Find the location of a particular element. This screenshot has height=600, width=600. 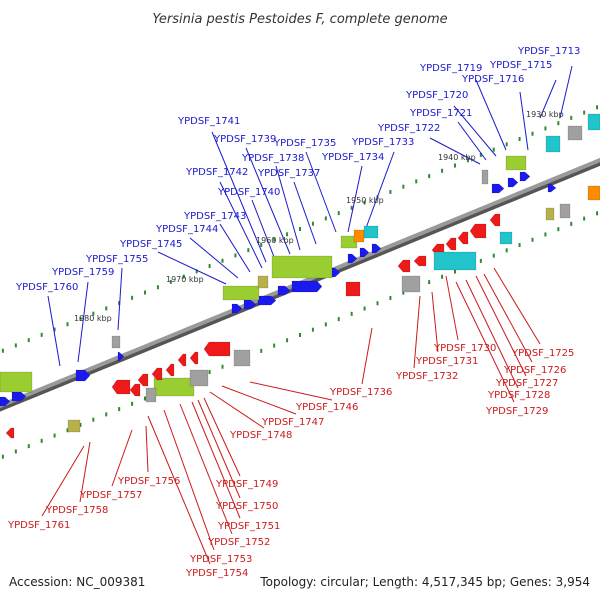

gene-label-forward: YPDSF_1733 is located at coordinates (382, 142).